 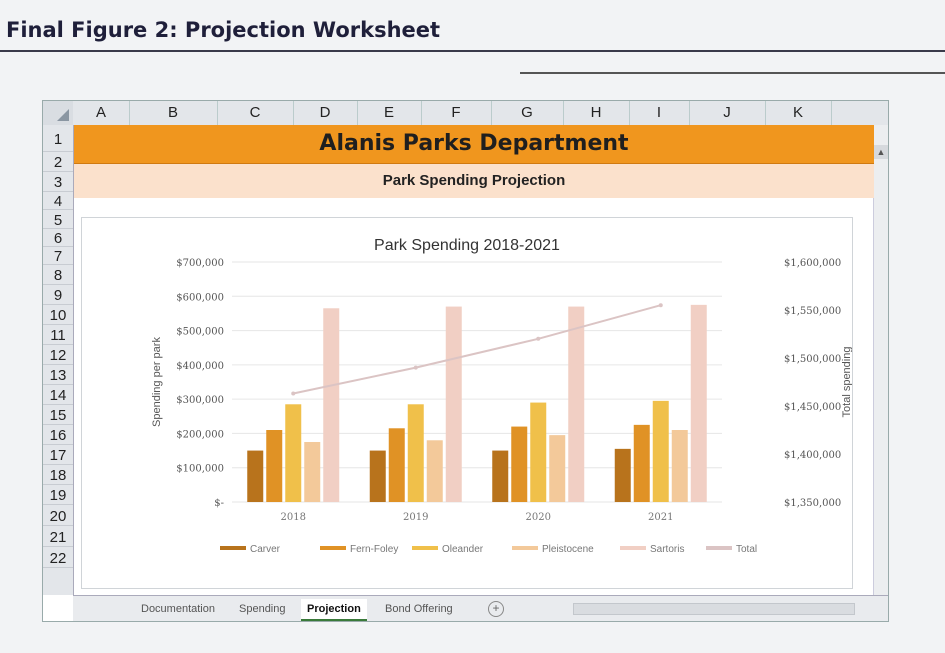 I want to click on legend-label-pleistocene: Pleistocene, so click(x=568, y=549).